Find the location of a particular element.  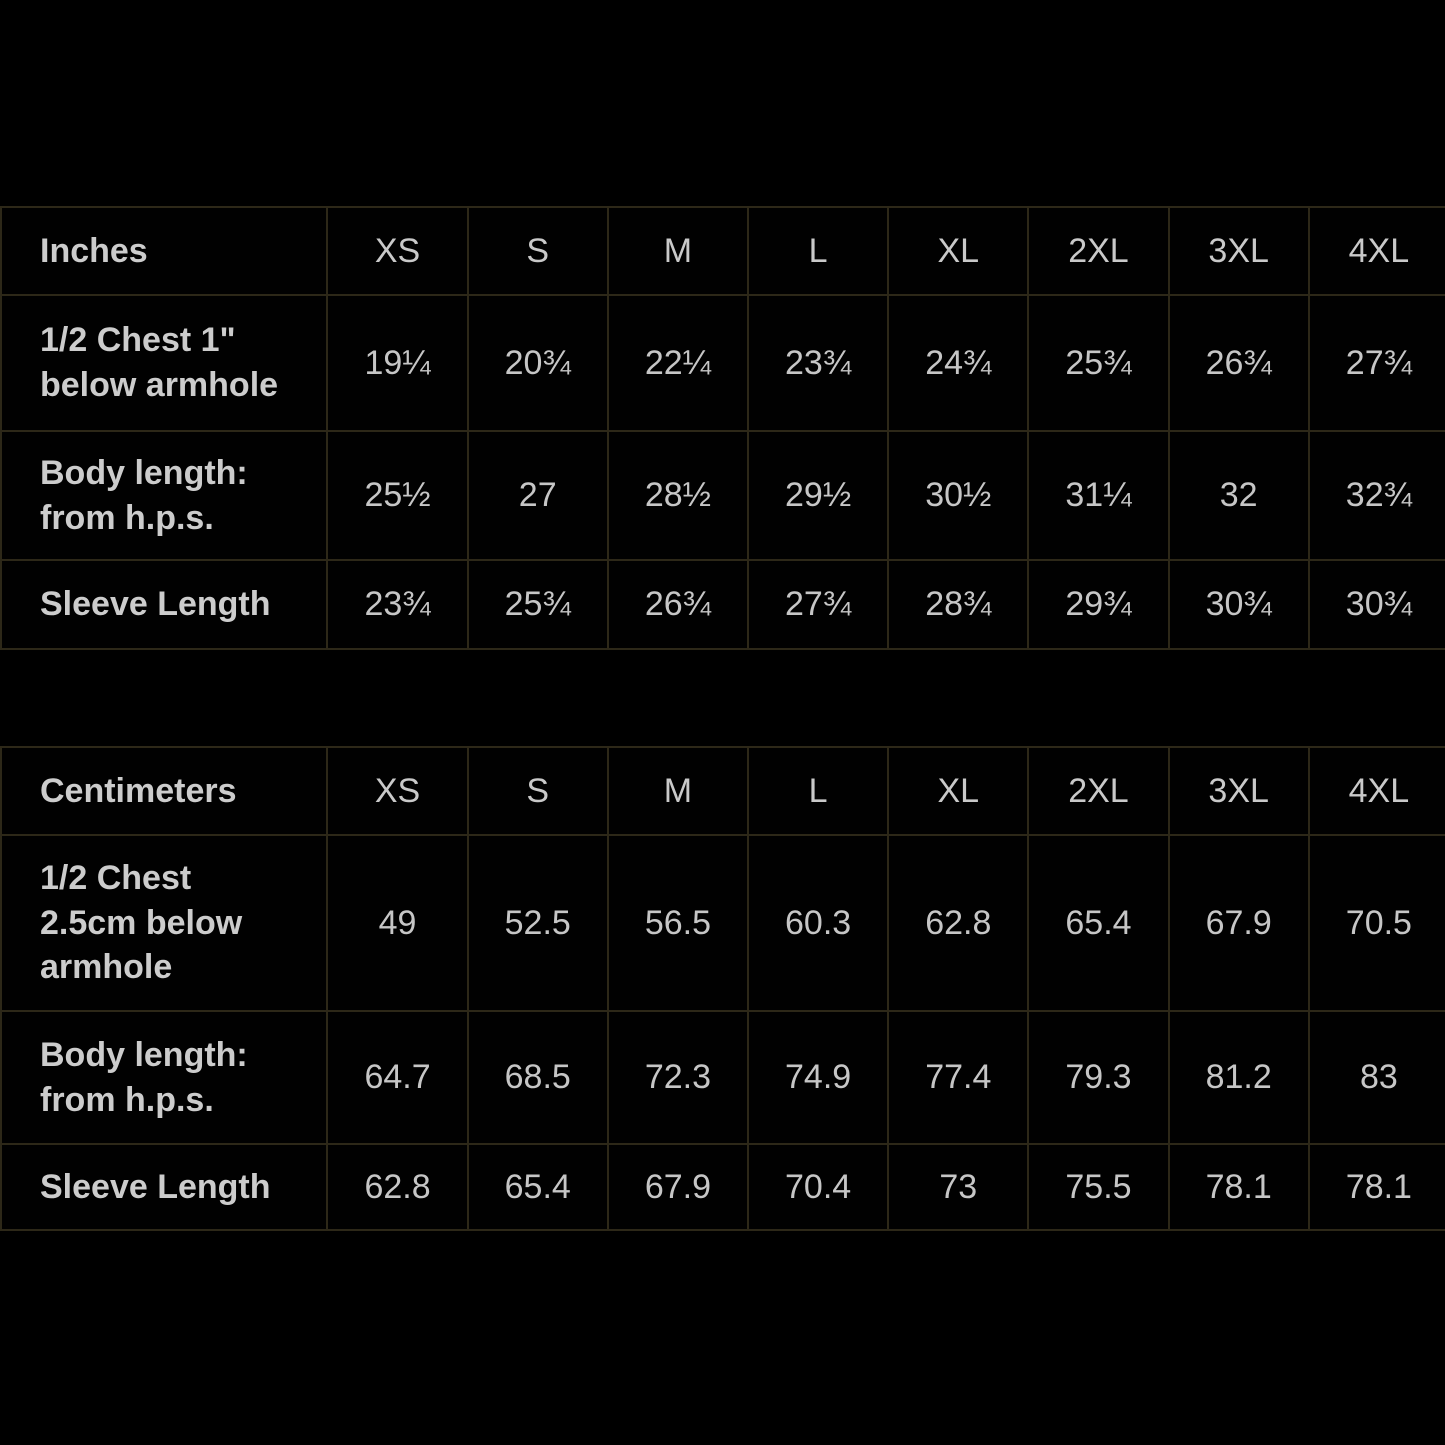

value-cell: 70.5 is located at coordinates (1376, 923).